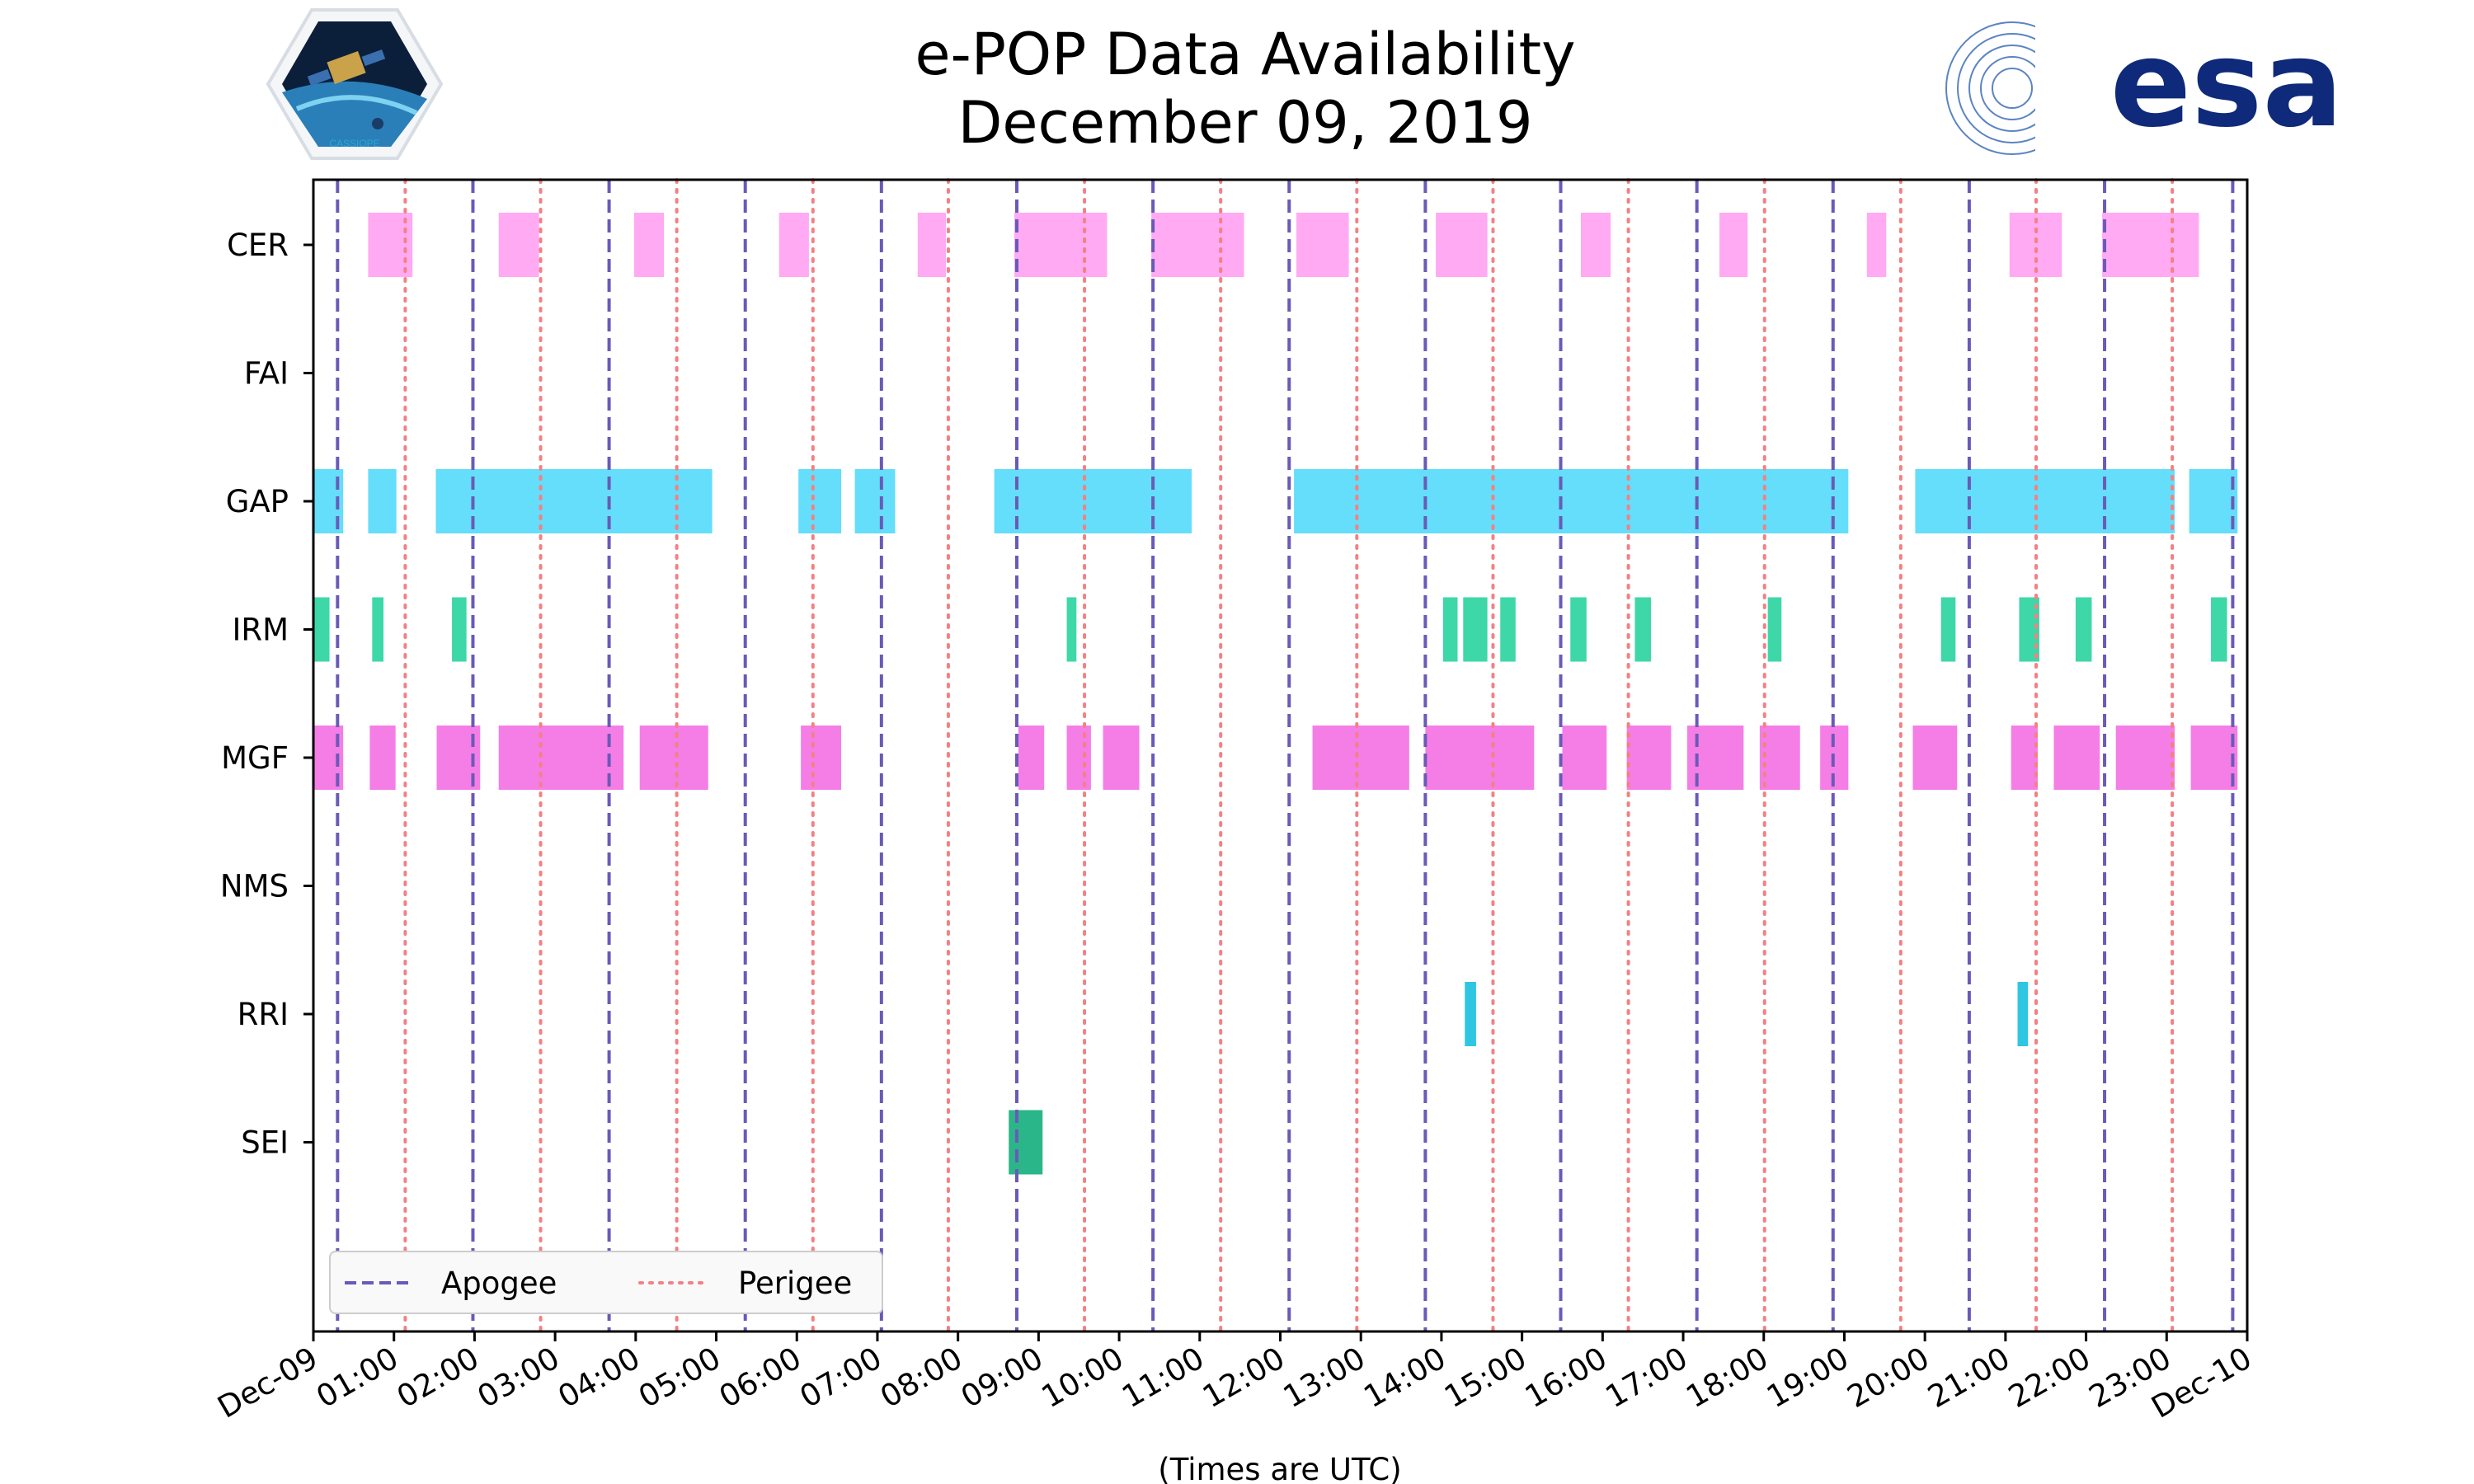 The width and height of the screenshot is (2474, 1484). Describe the element at coordinates (680, 1378) in the screenshot. I see `x-tick-label-5: 05:00` at that location.